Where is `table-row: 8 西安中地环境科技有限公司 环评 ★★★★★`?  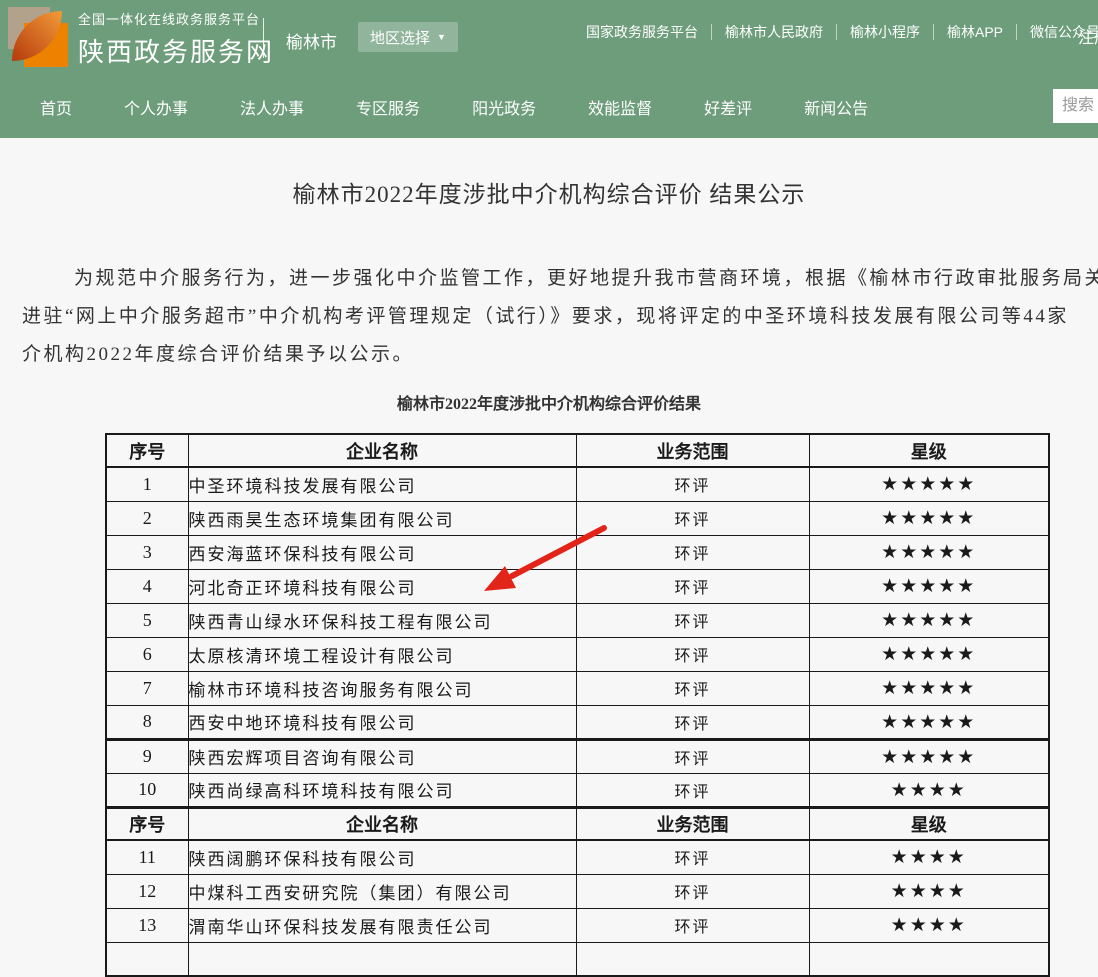
table-row: 8 西安中地环境科技有限公司 环评 ★★★★★ is located at coordinates (577, 722).